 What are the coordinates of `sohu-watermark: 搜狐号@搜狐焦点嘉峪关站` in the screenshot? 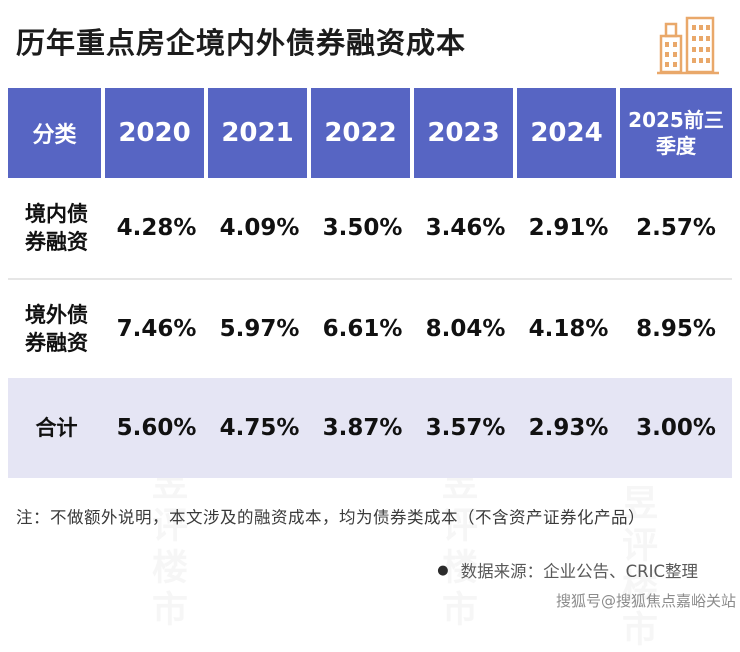 It's located at (645, 601).